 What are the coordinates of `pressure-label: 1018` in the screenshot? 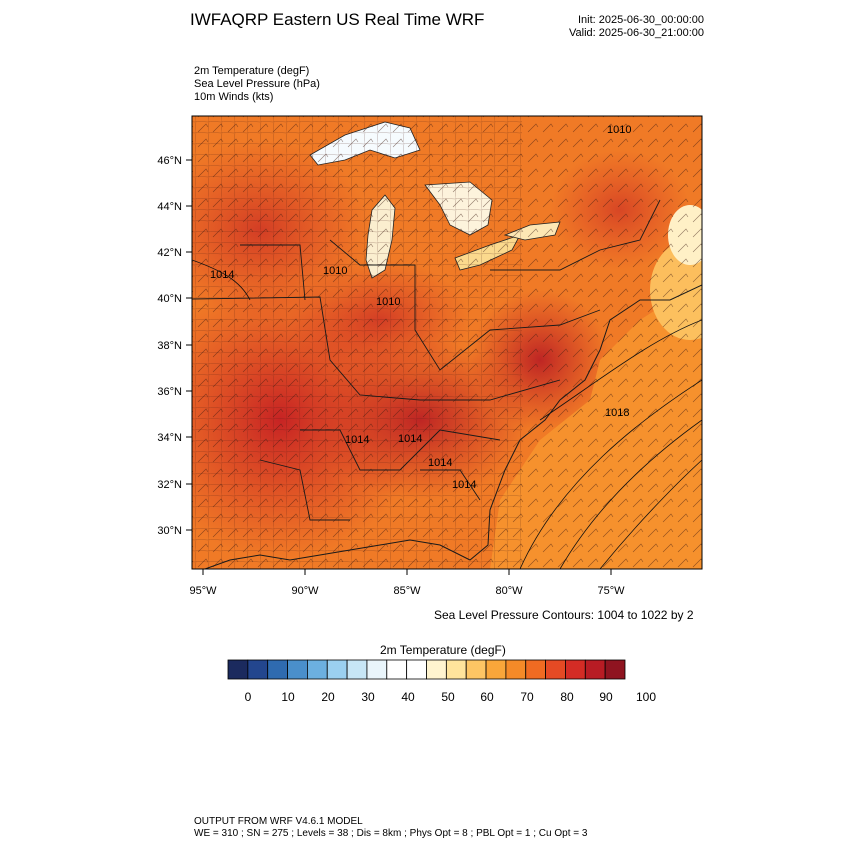 It's located at (617, 413).